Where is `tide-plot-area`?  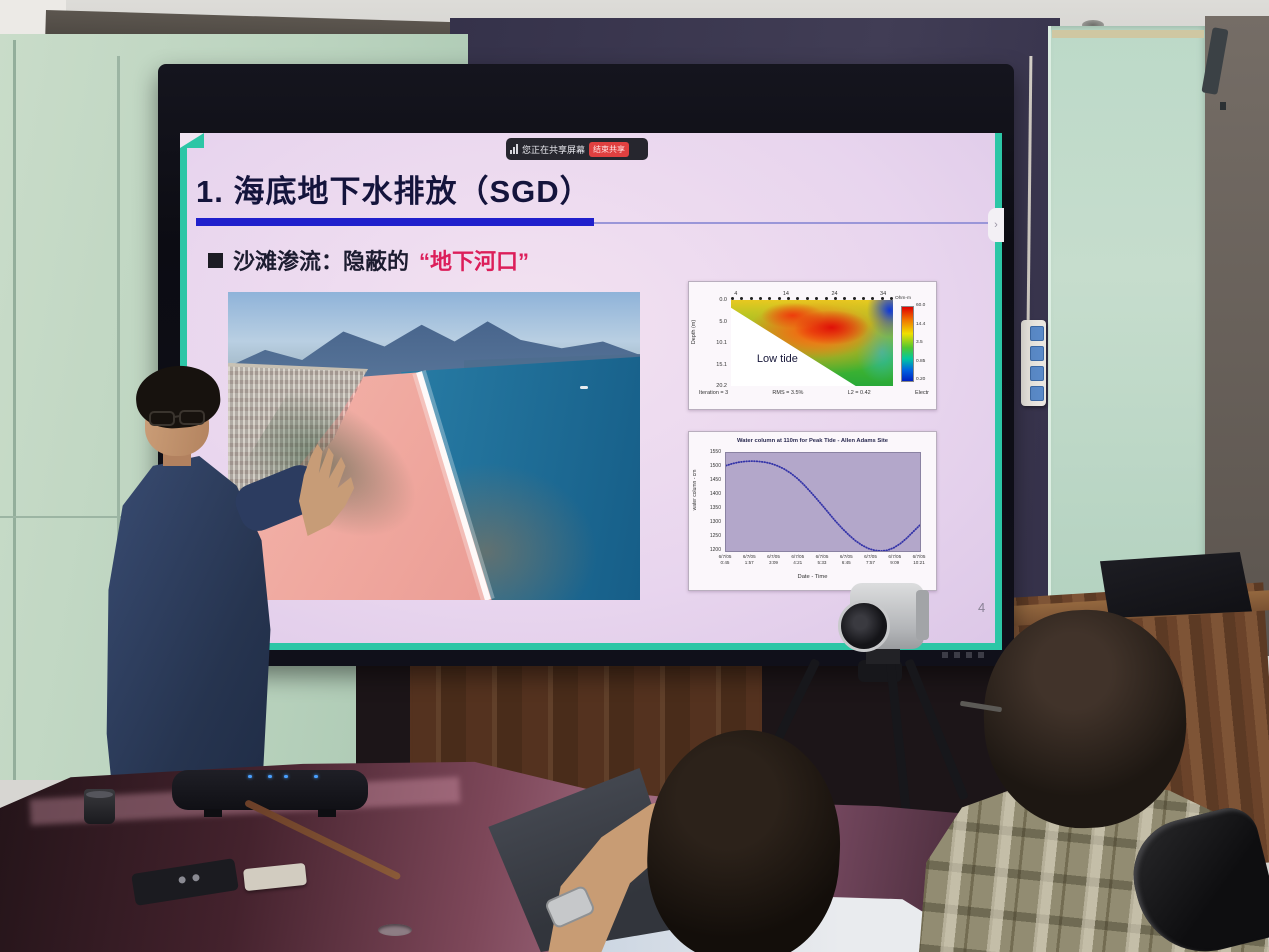 tide-plot-area is located at coordinates (823, 502).